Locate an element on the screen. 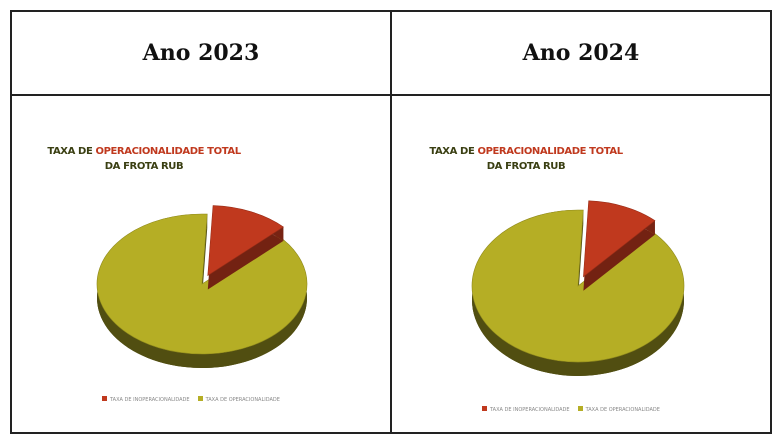  column-divider is located at coordinates (391, 222).